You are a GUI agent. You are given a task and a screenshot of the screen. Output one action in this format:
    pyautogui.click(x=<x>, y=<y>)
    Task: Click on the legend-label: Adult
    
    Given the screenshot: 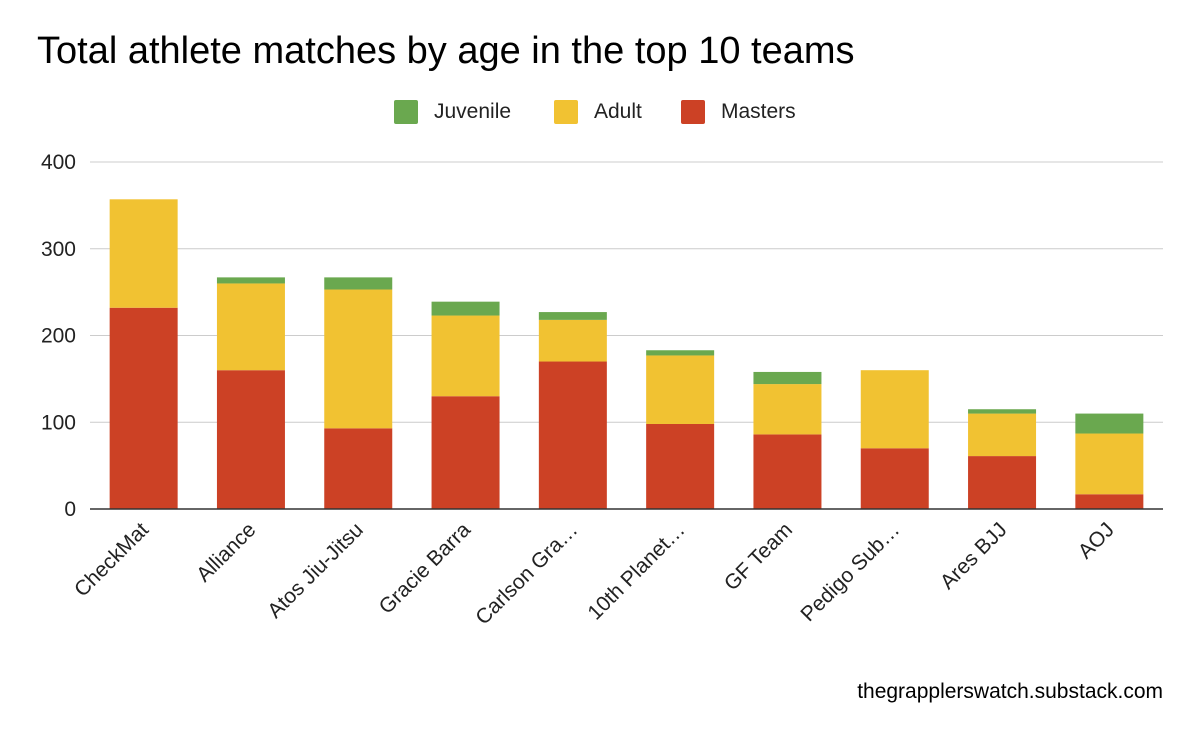 What is the action you would take?
    pyautogui.click(x=618, y=111)
    